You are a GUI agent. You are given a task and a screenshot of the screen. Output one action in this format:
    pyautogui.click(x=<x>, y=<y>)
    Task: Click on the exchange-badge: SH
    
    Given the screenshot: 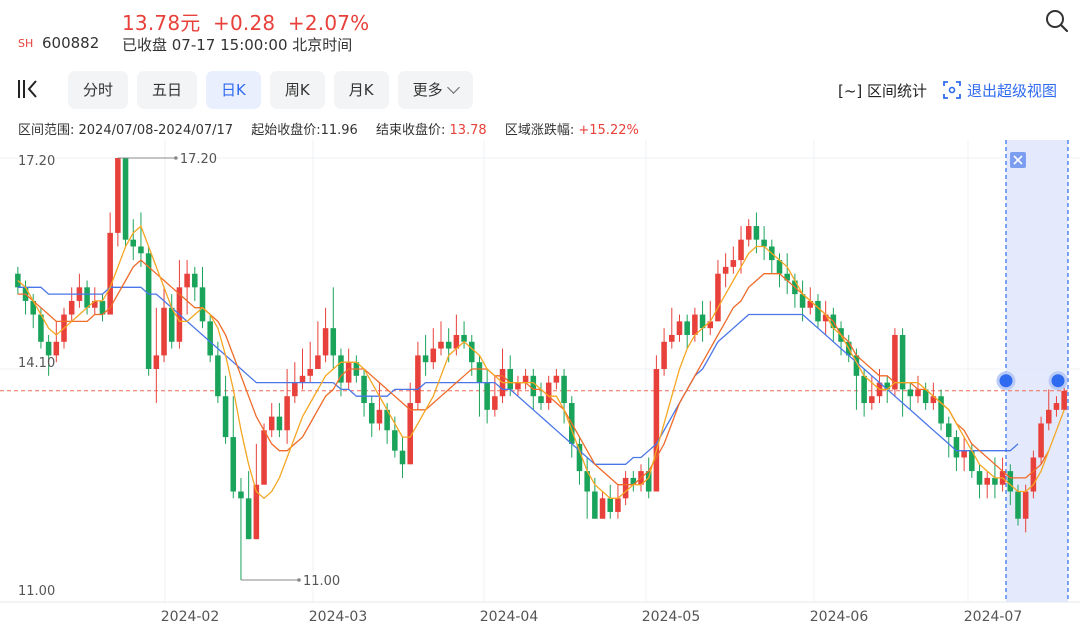 What is the action you would take?
    pyautogui.click(x=26, y=43)
    